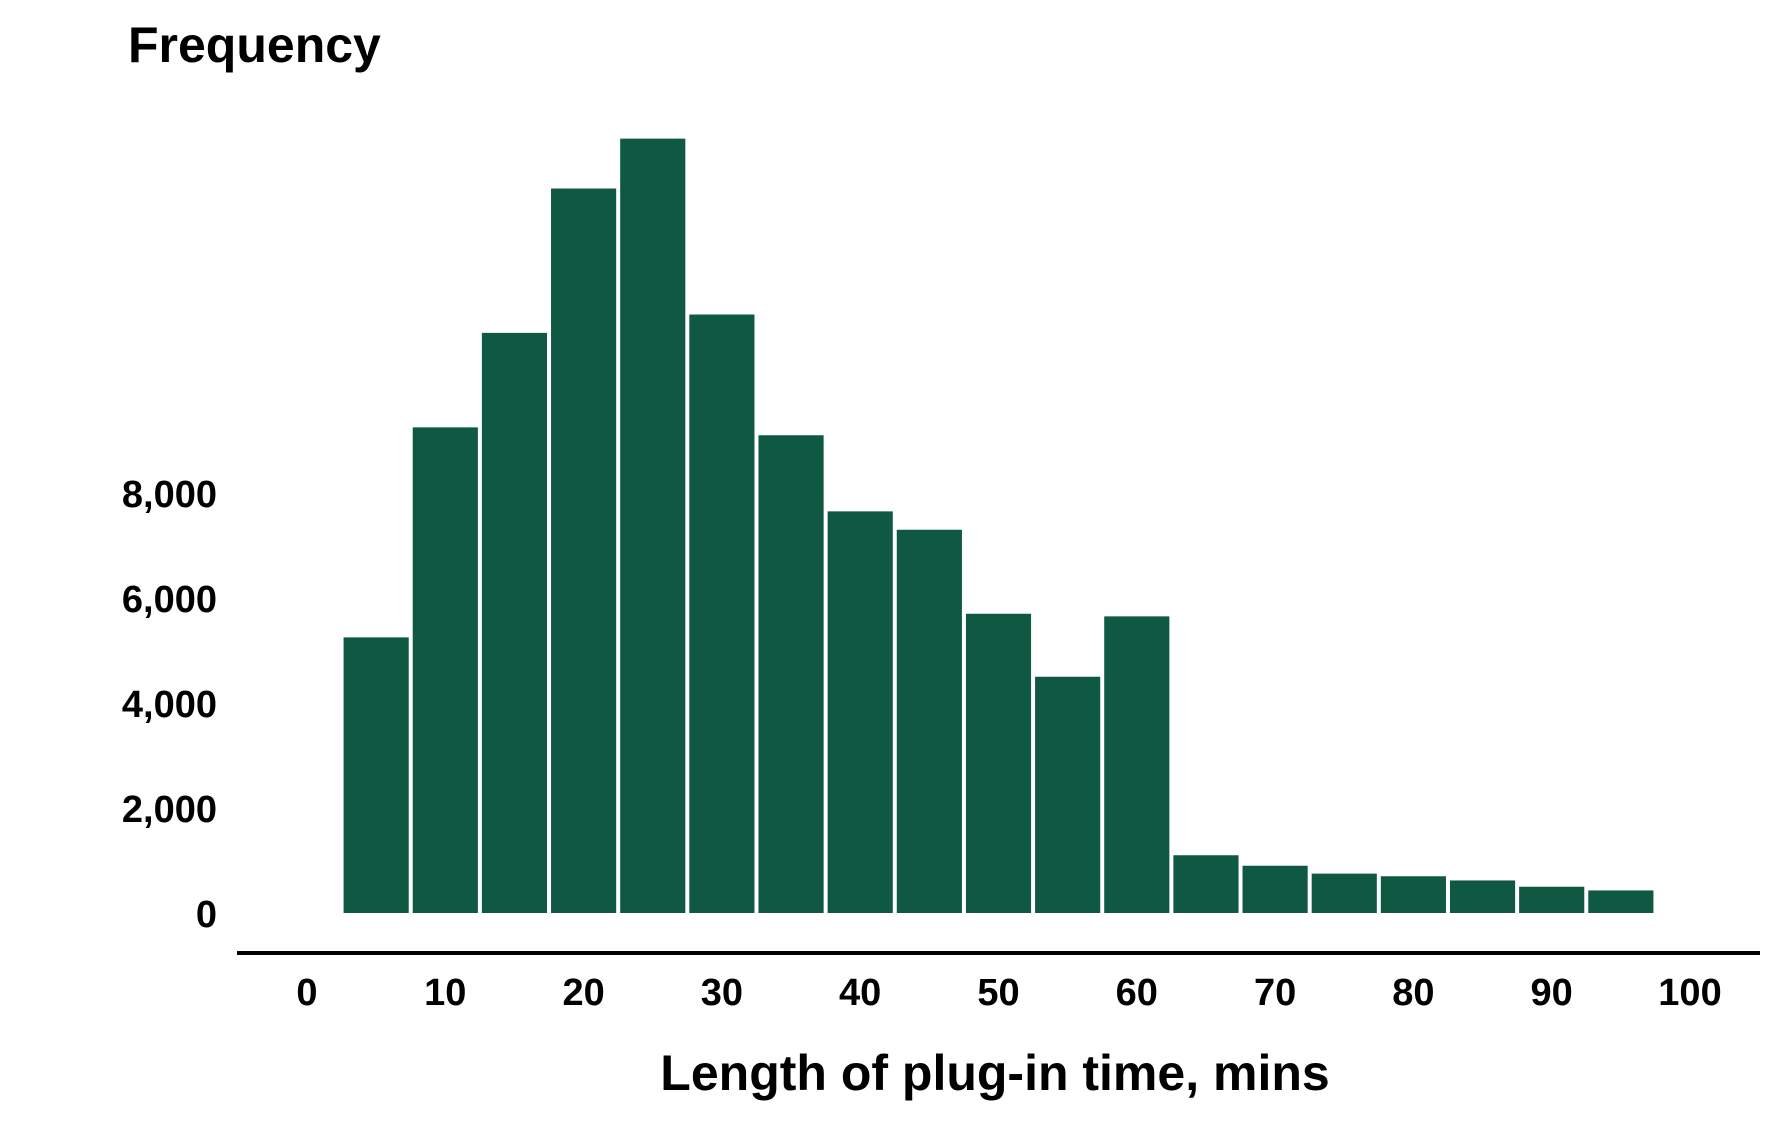 This screenshot has width=1771, height=1122. I want to click on x-tick-label: 20, so click(583, 993).